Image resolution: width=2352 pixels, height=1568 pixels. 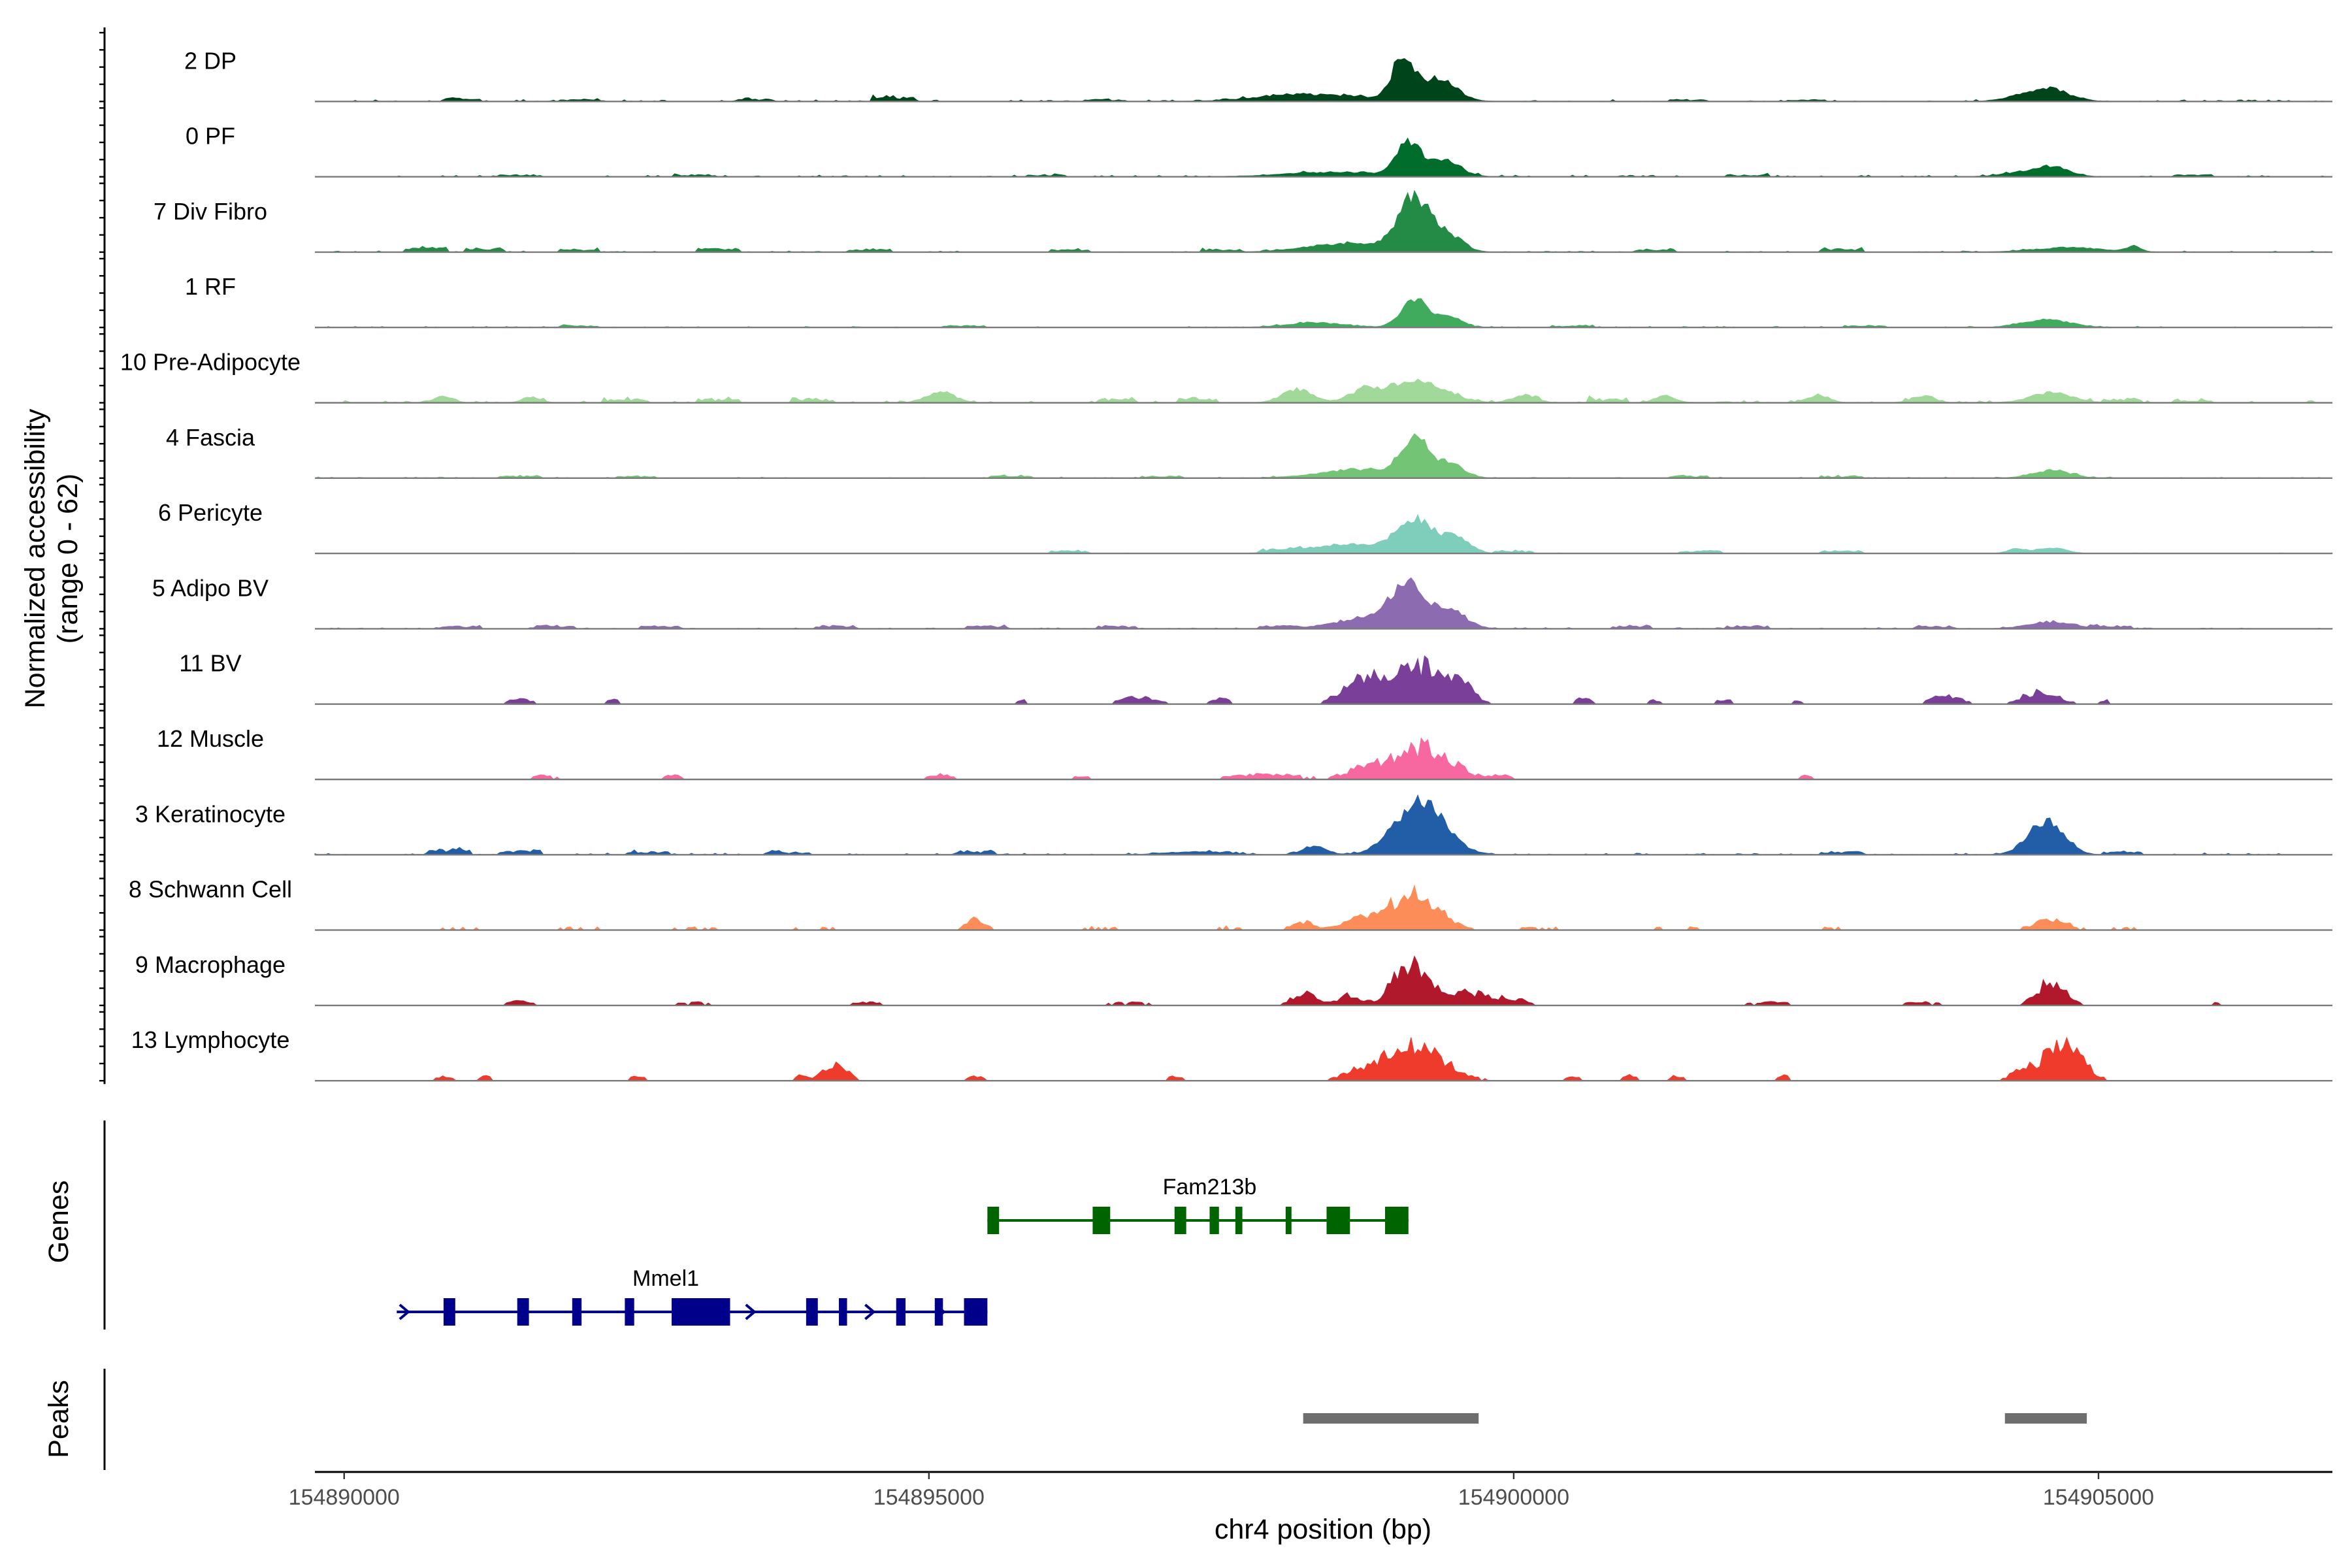 I want to click on genes-panel: Fam213b Mmel1, so click(x=756, y=1225).